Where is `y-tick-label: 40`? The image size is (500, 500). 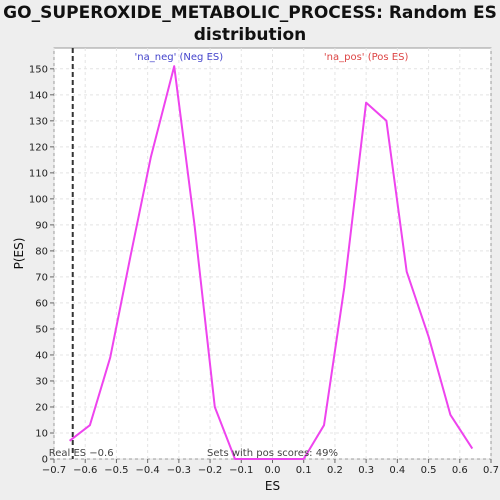
y-tick-label: 40 is located at coordinates (41, 355).